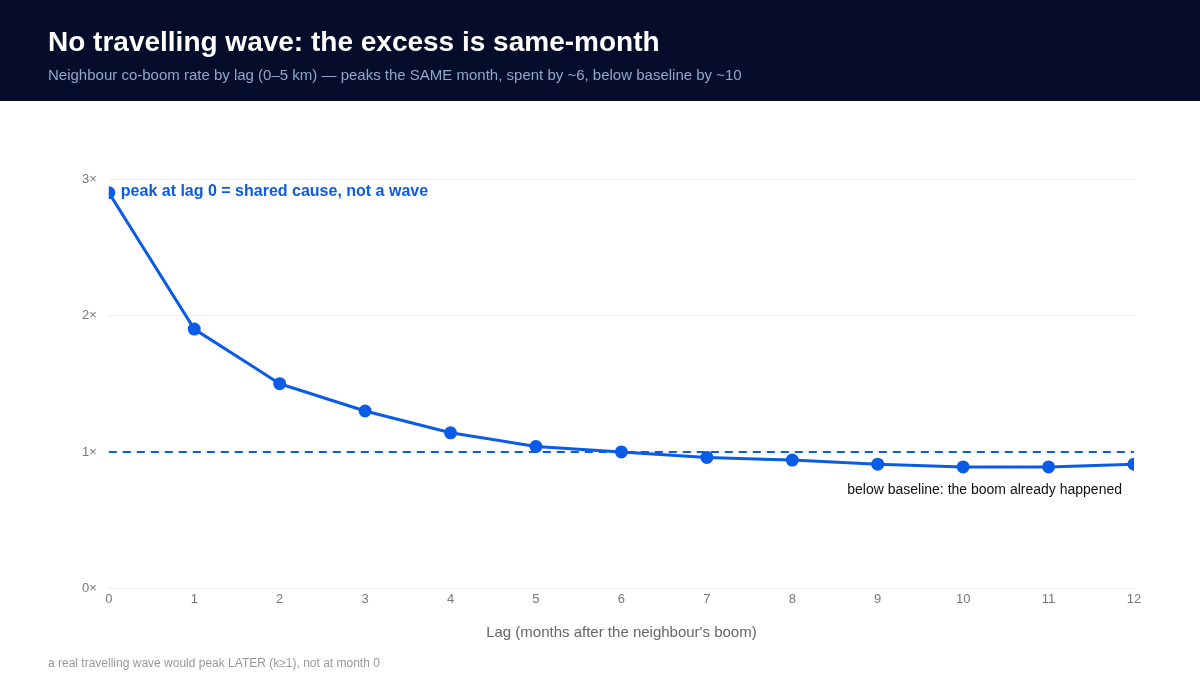 This screenshot has height=680, width=1200. I want to click on annotation: below baseline: the boom already happened, so click(984, 489).